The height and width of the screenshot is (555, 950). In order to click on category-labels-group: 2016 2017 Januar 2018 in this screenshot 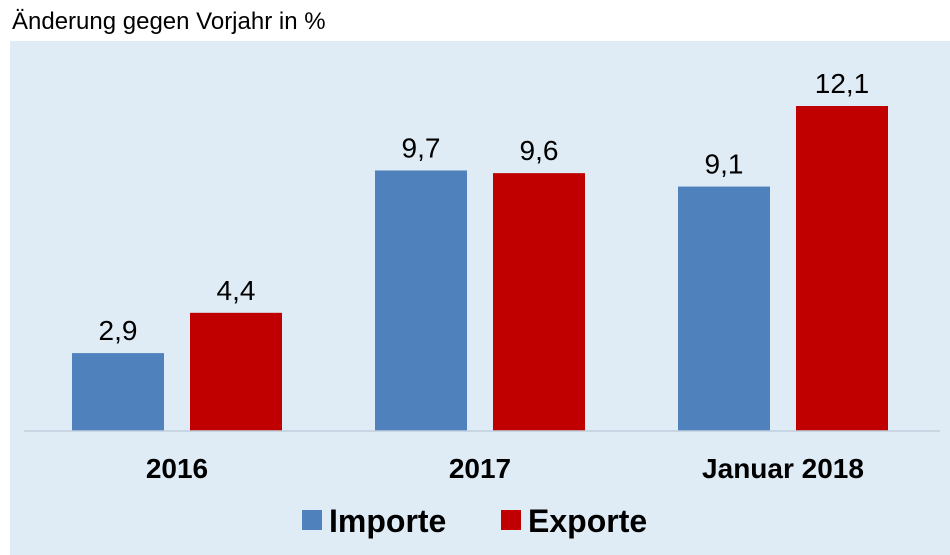, I will do `click(505, 468)`.